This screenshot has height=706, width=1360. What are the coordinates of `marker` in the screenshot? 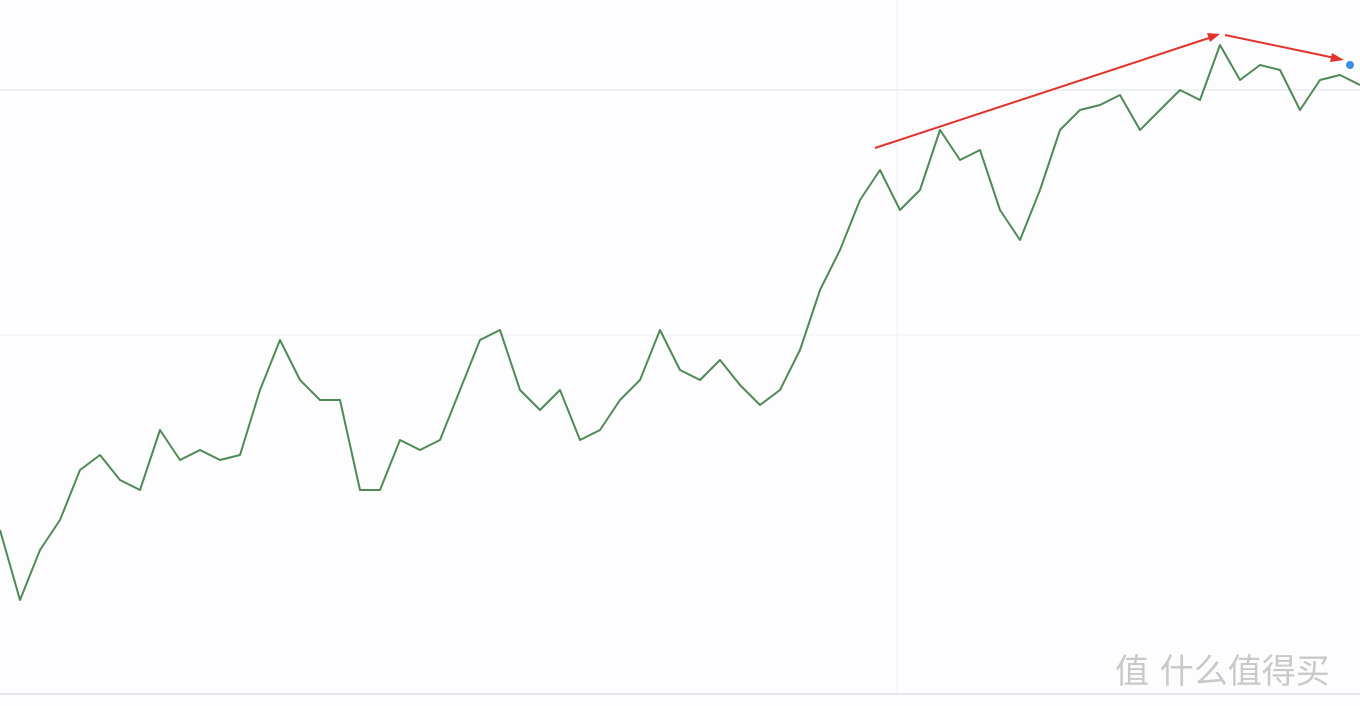 It's located at (1350, 65).